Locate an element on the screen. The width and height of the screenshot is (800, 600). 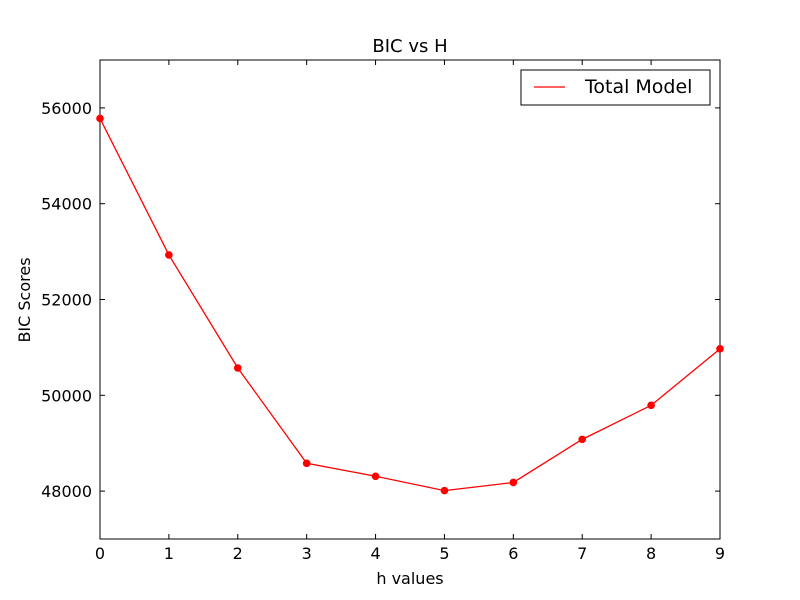
y-tick-label: 54000 is located at coordinates (66, 204).